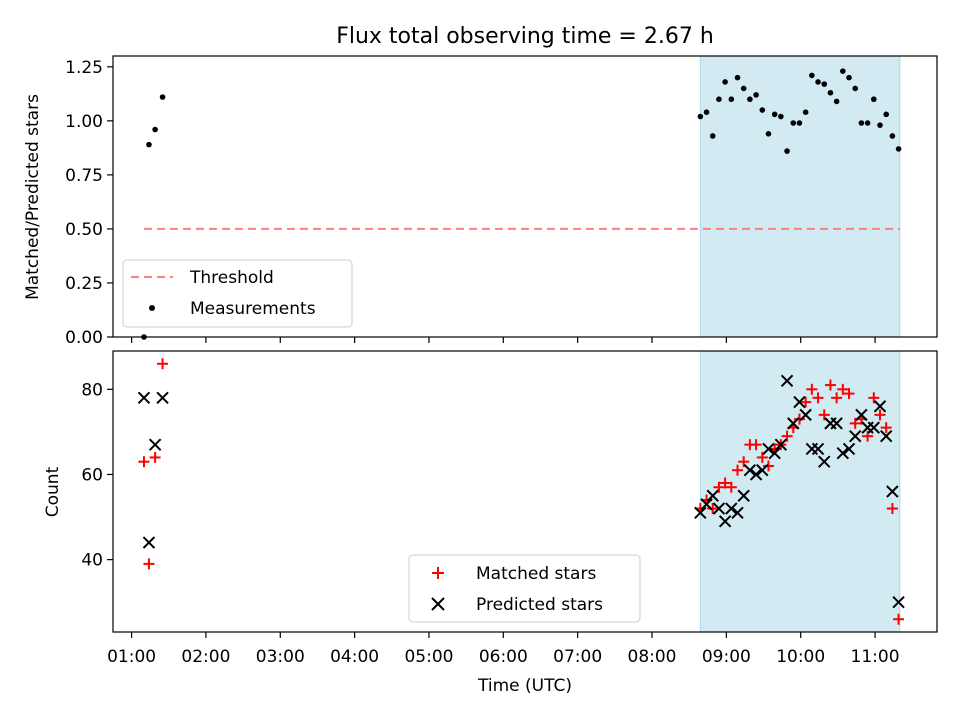 This screenshot has height=720, width=960. What do you see at coordinates (152, 308) in the screenshot?
I see `legend-measurement-swatch` at bounding box center [152, 308].